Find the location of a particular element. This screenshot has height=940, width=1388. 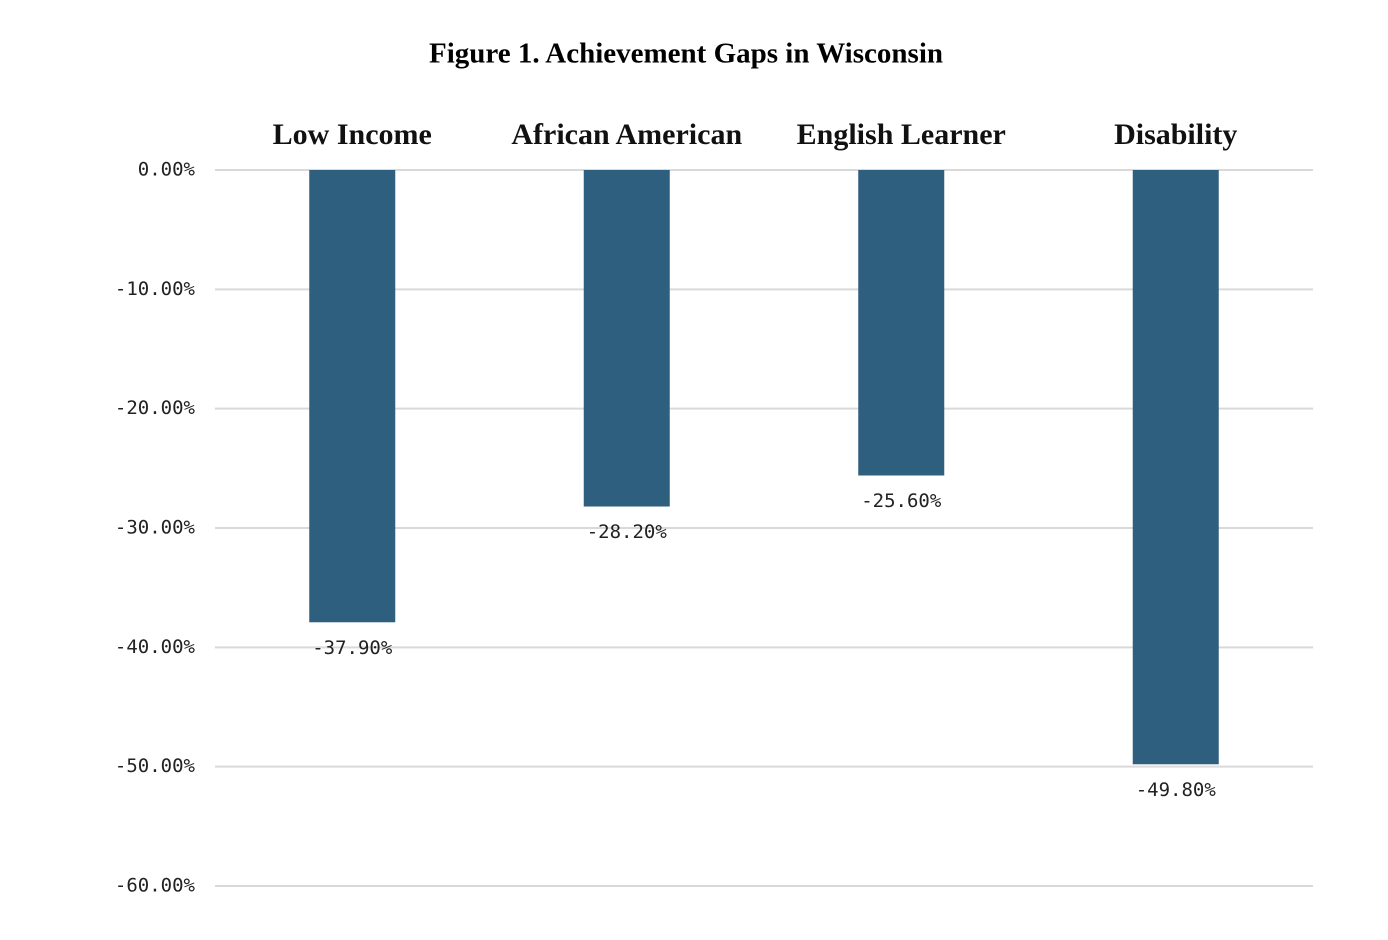

value-label: -49.80% is located at coordinates (1176, 790).